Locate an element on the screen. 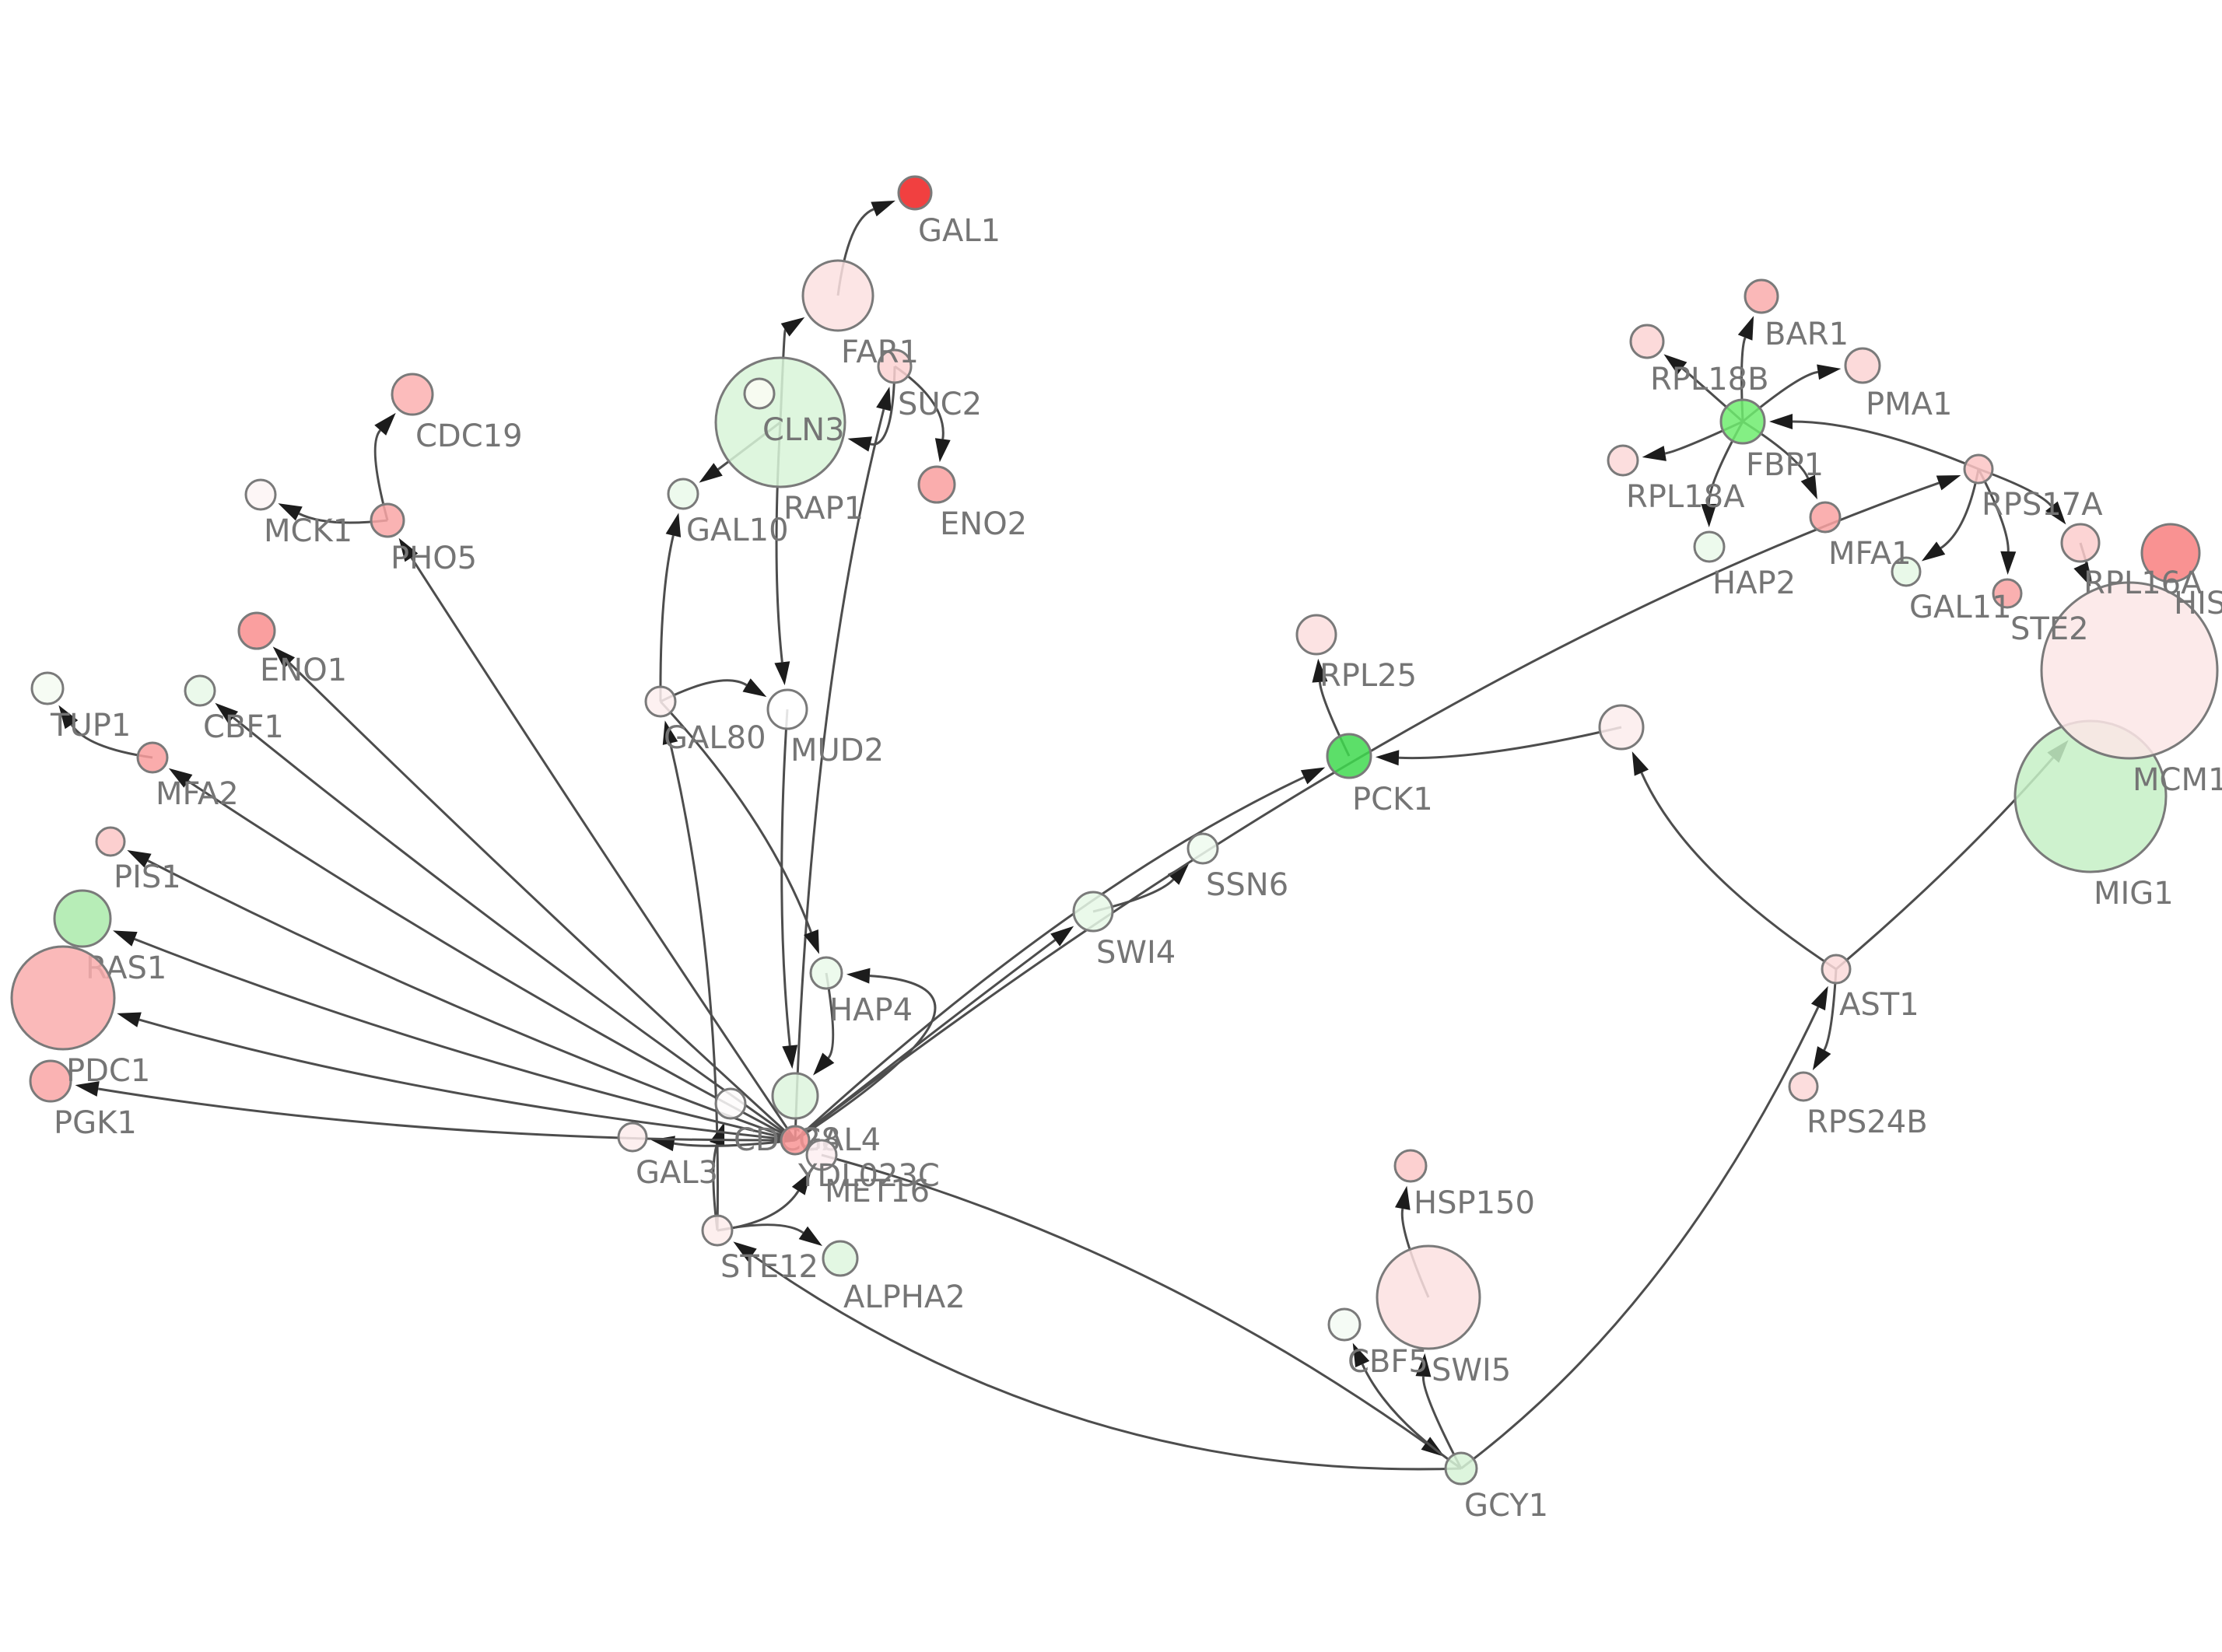 The image size is (2222, 1652). arrowhead-AST1-RPS24B is located at coordinates (1822, 1059).